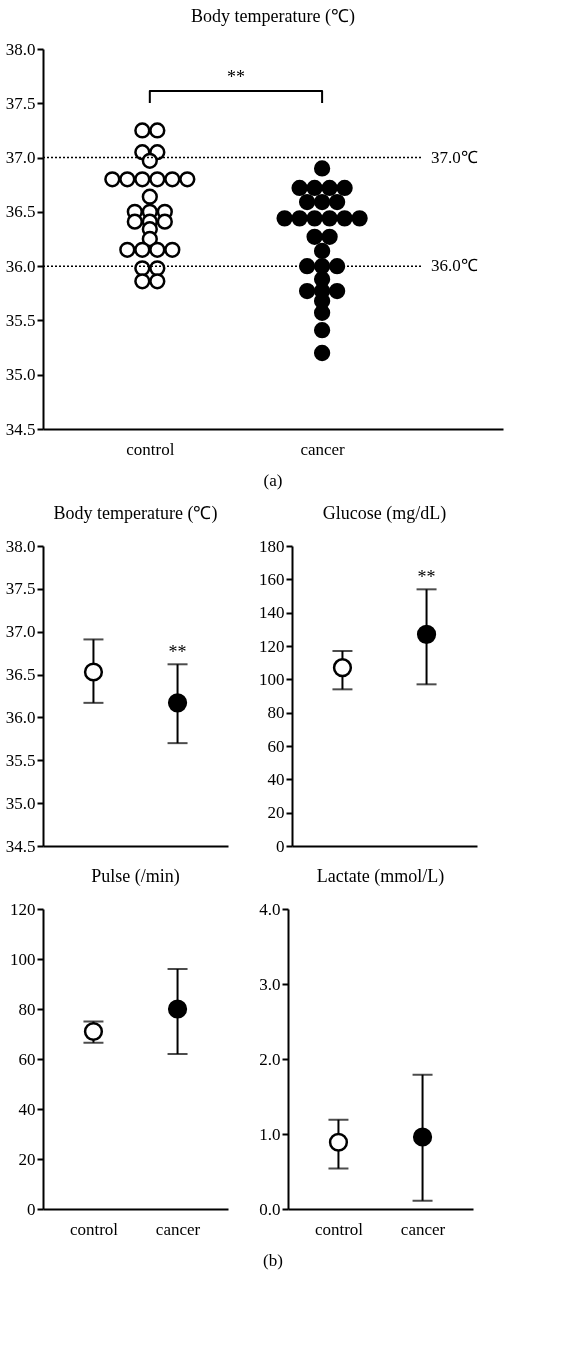 The height and width of the screenshot is (1370, 586). I want to click on y-tick-label: 4.0, so click(270, 909).